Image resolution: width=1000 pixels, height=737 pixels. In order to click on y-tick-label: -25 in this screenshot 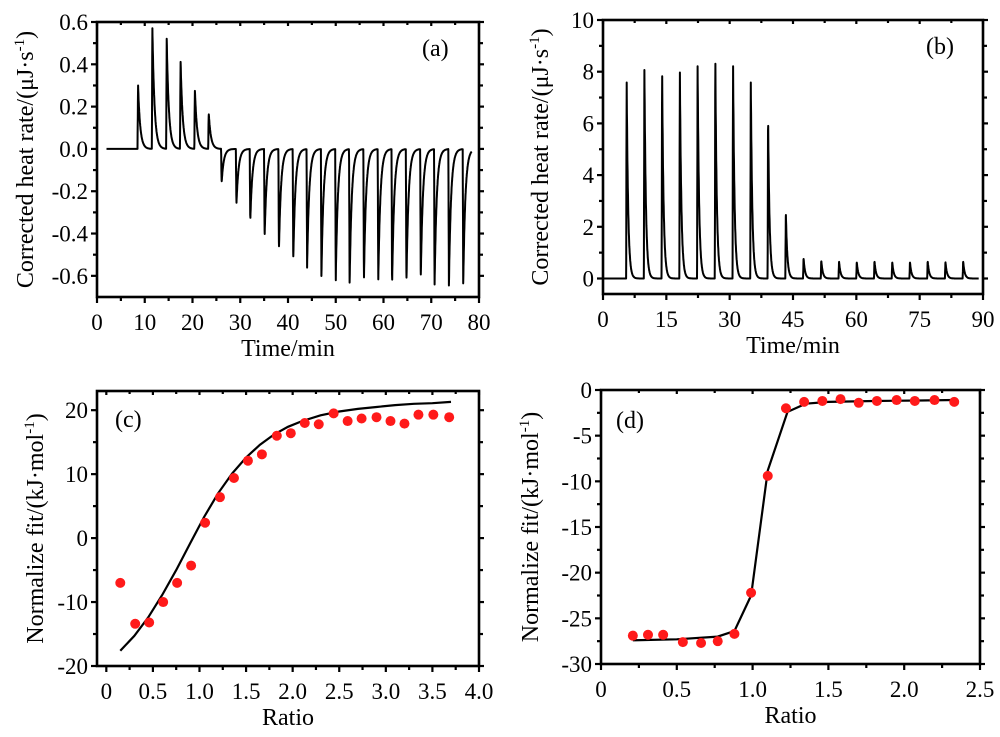, I will do `click(576, 618)`.